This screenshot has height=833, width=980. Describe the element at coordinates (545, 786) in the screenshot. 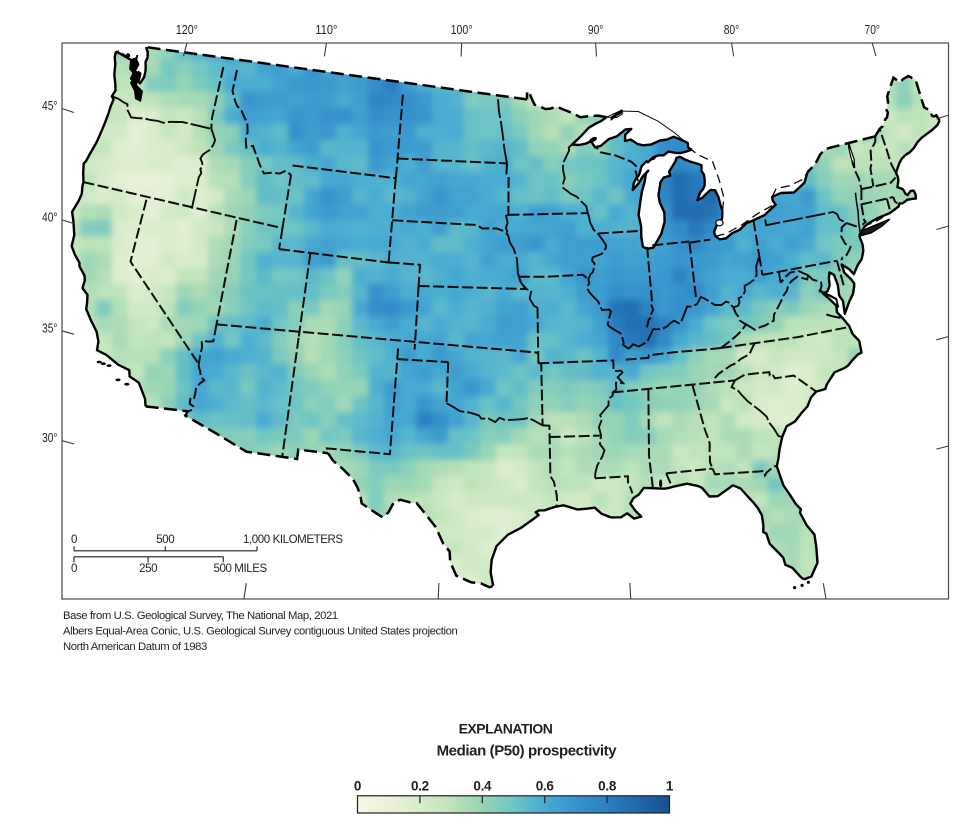

I see `svg-text: 0.6` at that location.